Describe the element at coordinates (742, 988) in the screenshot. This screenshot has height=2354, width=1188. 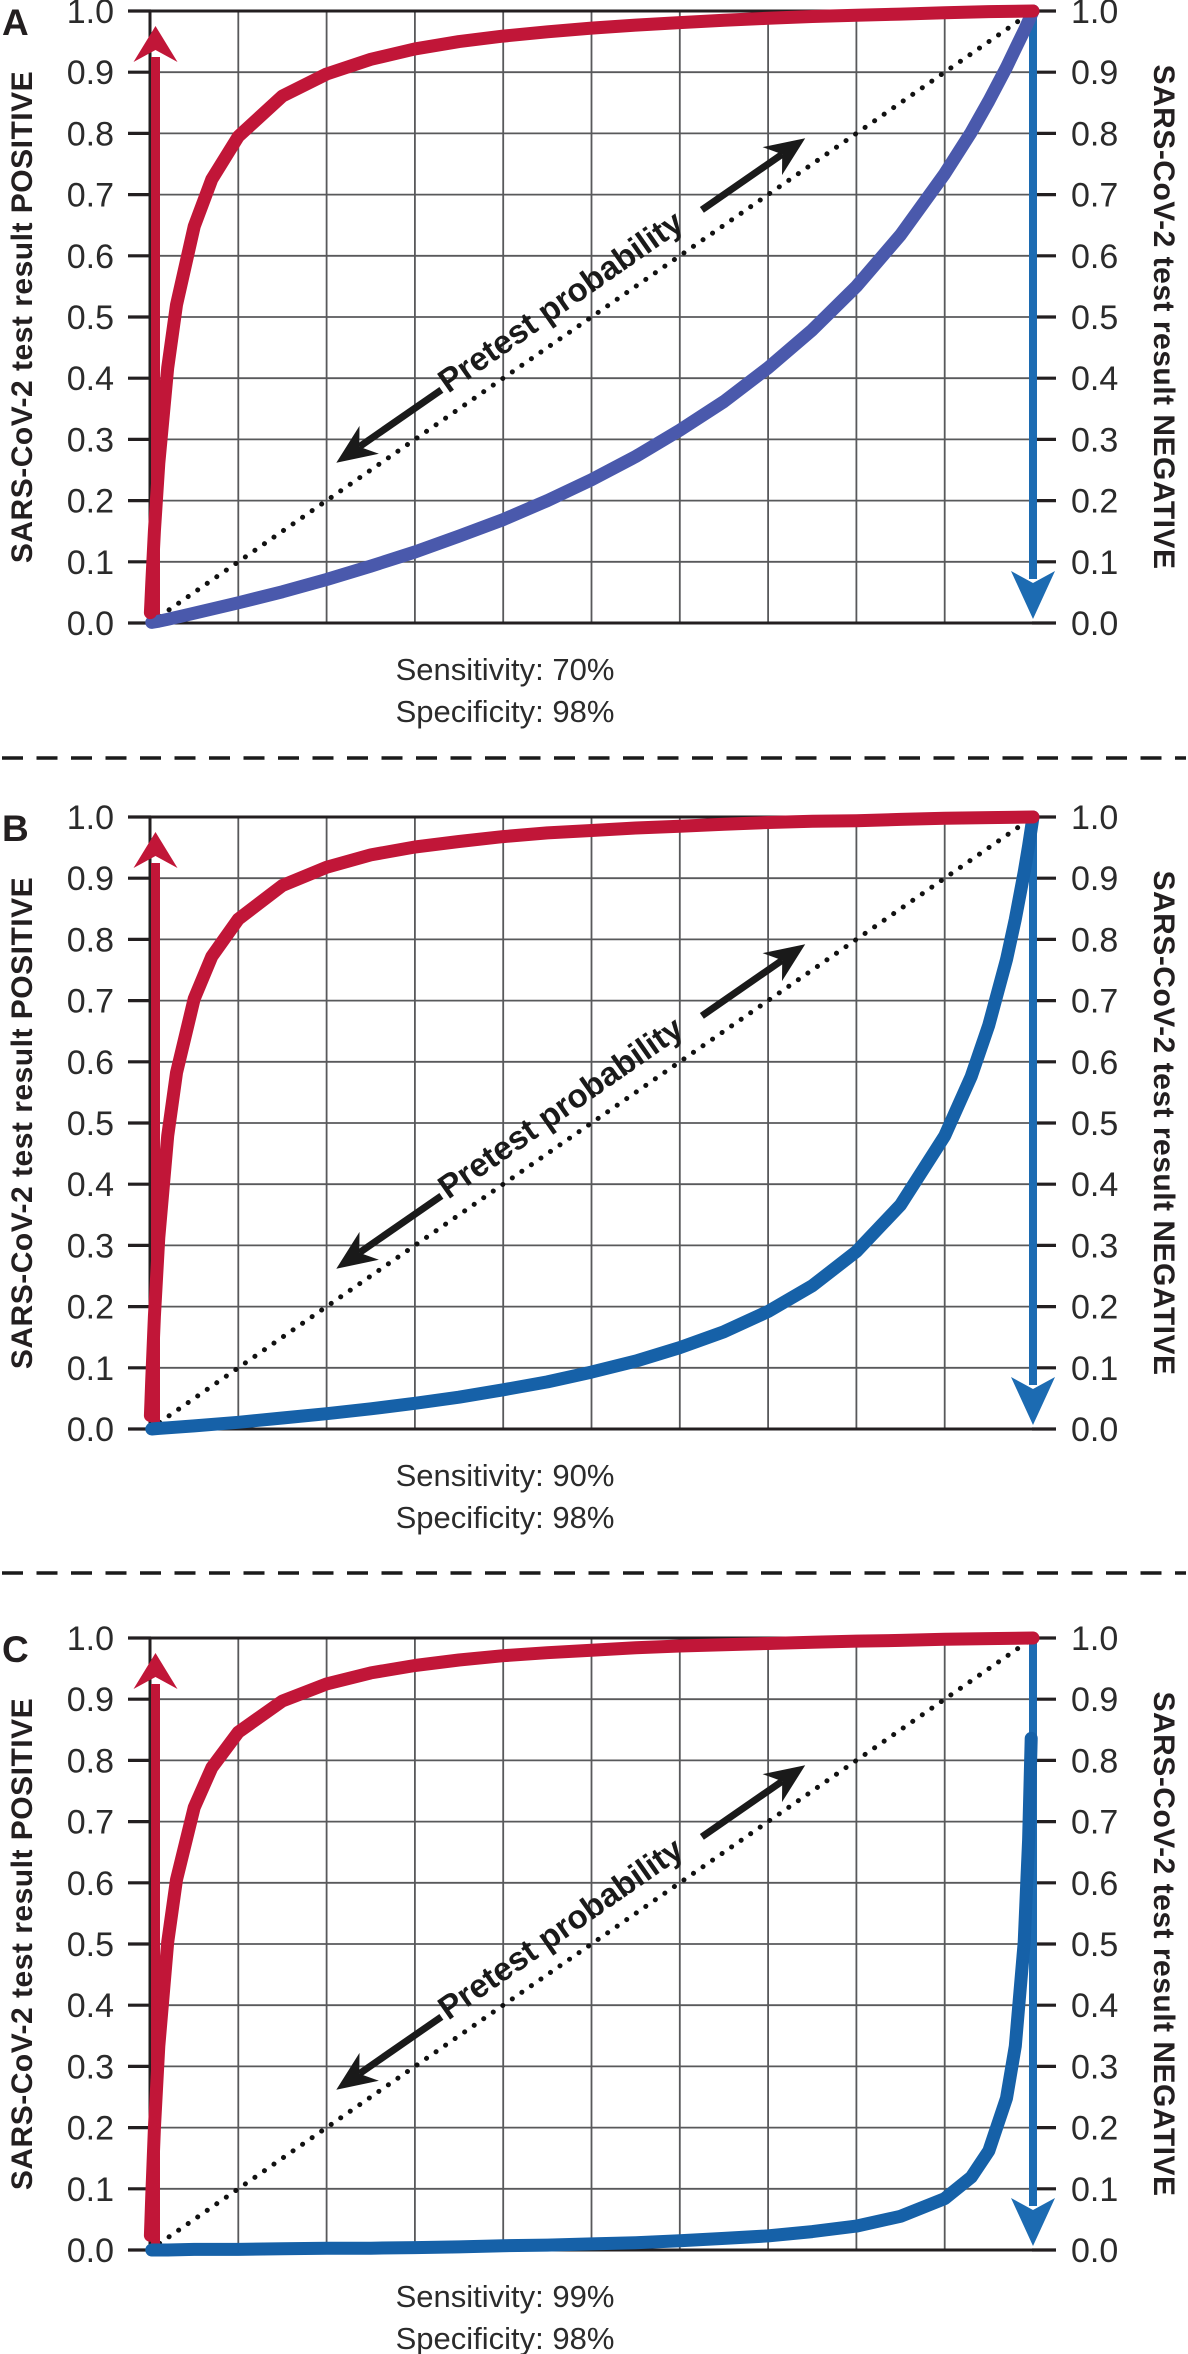
I see `annotation-arrow-upper-shaft` at that location.